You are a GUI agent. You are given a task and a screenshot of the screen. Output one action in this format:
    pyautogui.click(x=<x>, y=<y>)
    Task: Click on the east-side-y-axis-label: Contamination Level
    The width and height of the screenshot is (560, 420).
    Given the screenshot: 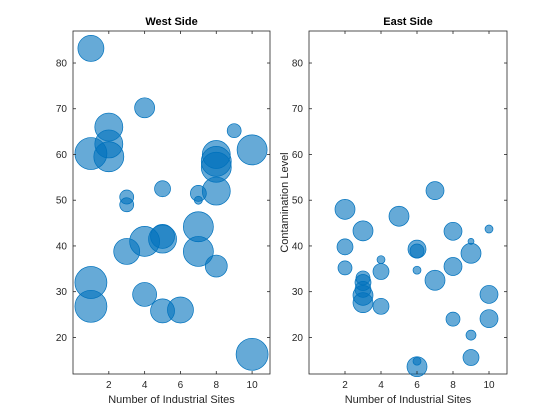 What is the action you would take?
    pyautogui.click(x=285, y=202)
    